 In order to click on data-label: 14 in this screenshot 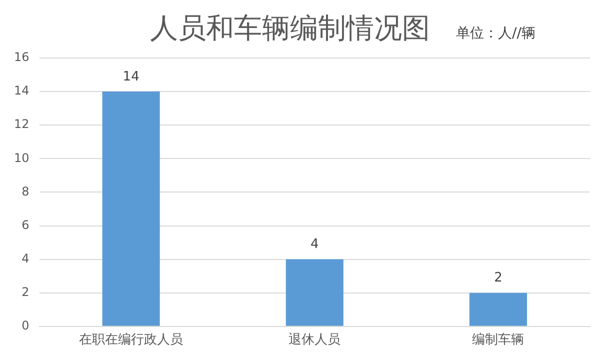, I will do `click(131, 76)`.